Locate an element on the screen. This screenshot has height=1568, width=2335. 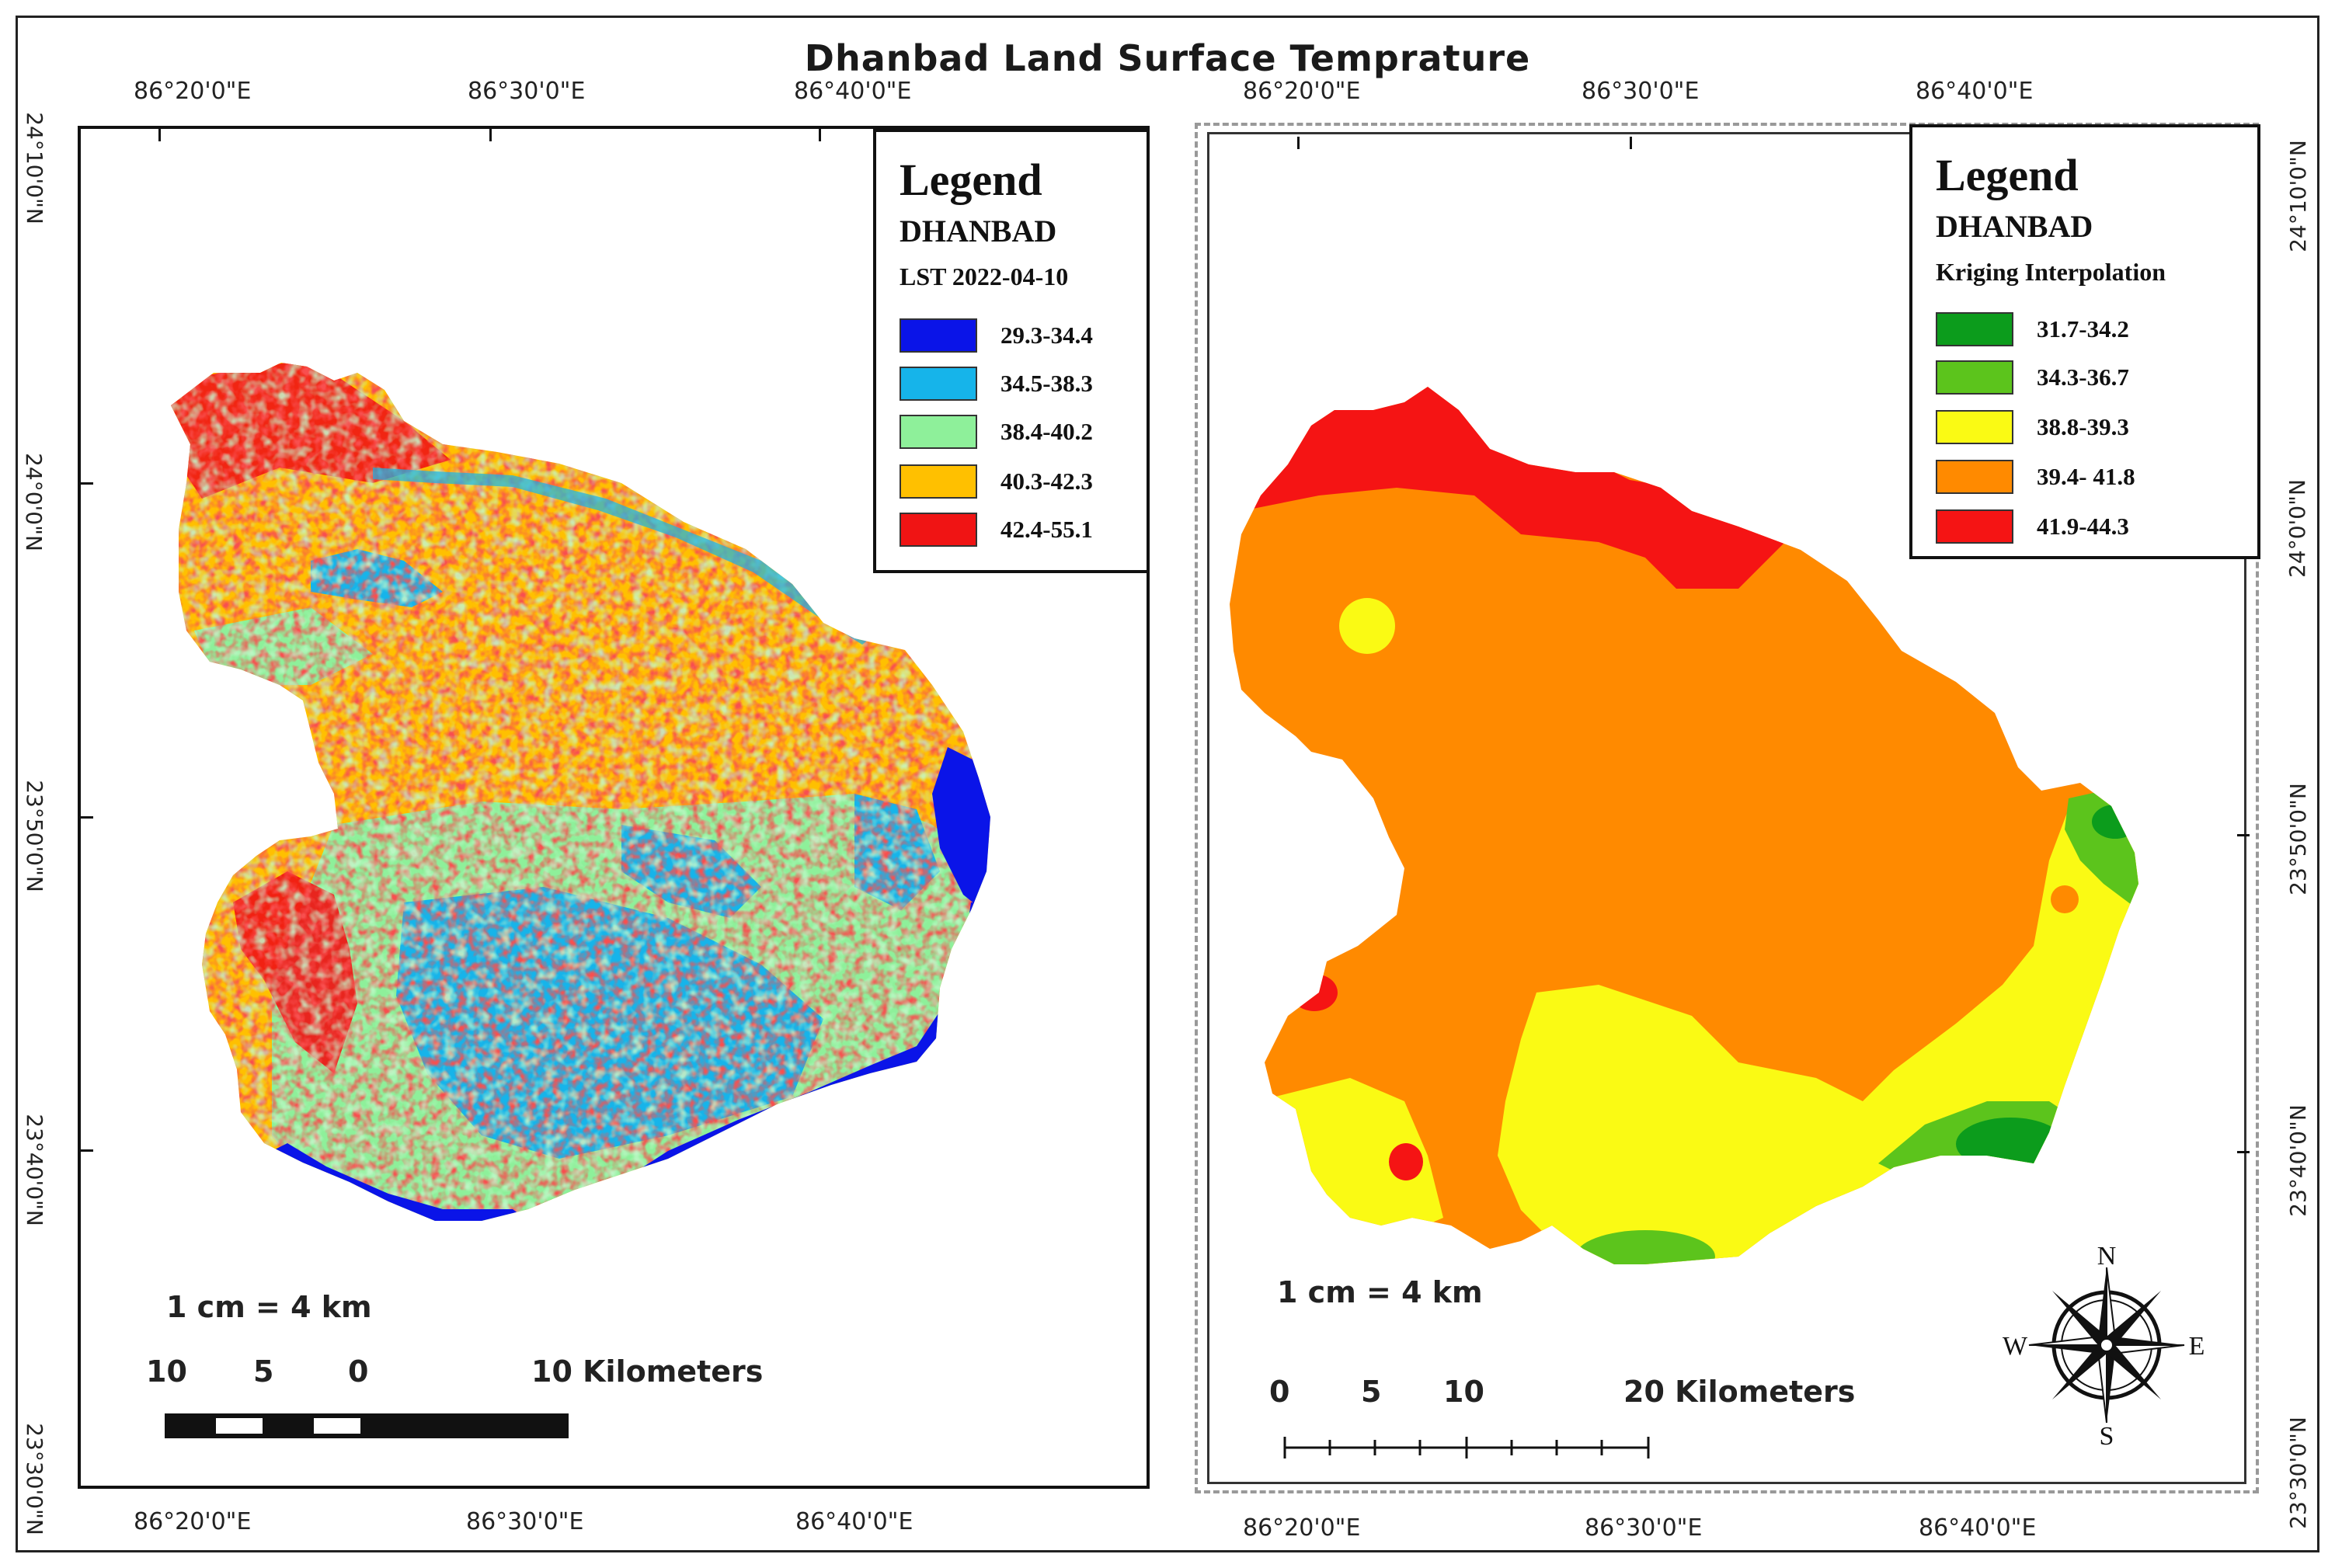
legend-label: 38.8-39.3 is located at coordinates (2083, 426).